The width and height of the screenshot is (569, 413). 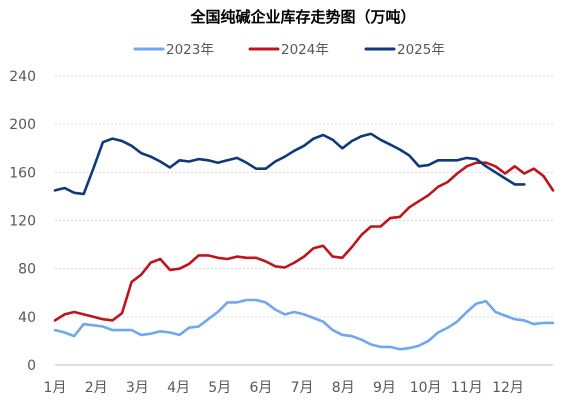 I want to click on x-tick-label: 2月, so click(x=96, y=388).